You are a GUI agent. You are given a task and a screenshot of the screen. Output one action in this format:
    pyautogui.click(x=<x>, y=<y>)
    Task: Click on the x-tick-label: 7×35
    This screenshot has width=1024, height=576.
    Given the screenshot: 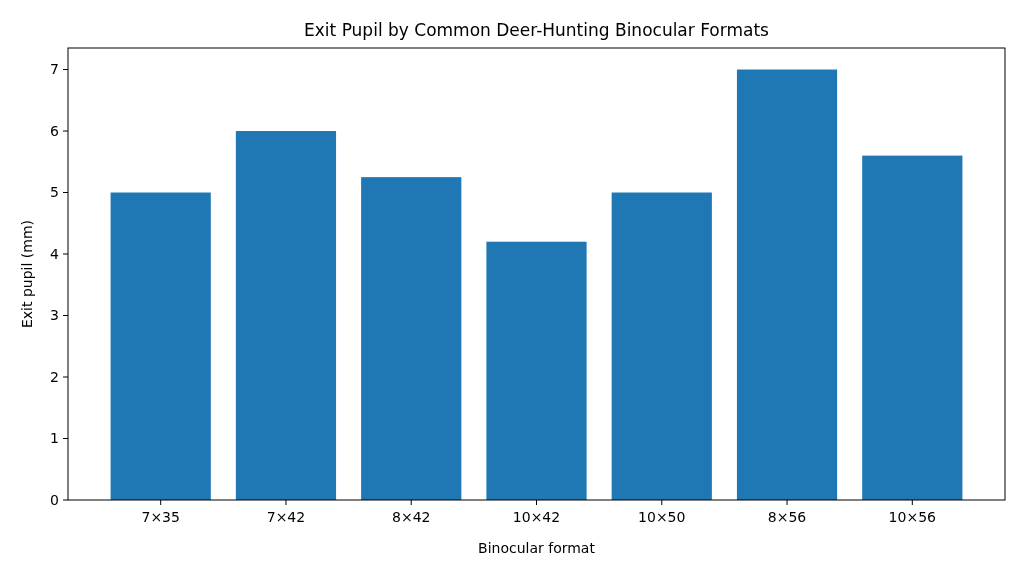 What is the action you would take?
    pyautogui.click(x=160, y=517)
    